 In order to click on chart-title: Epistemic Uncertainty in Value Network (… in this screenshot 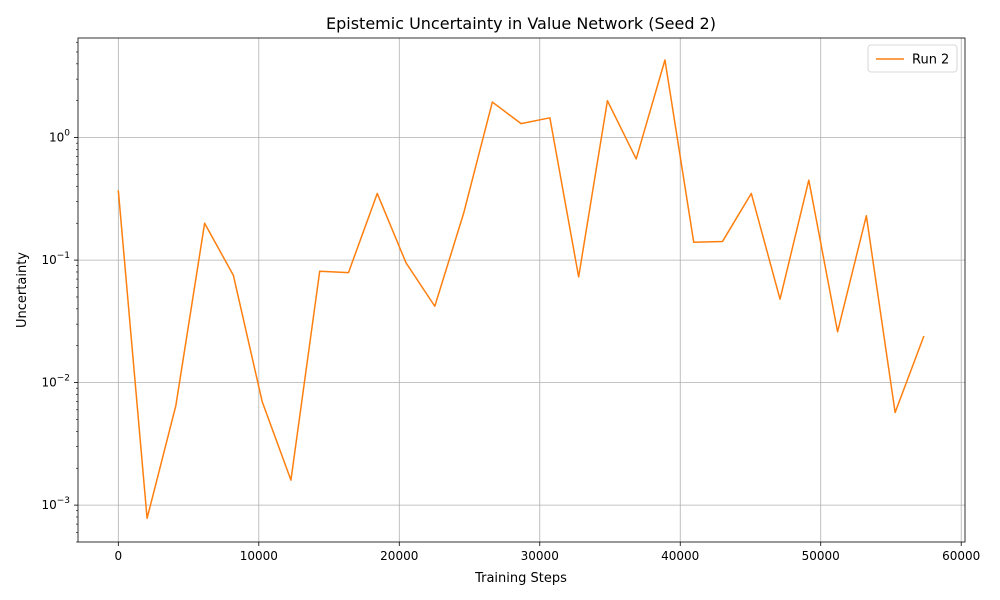, I will do `click(521, 23)`.